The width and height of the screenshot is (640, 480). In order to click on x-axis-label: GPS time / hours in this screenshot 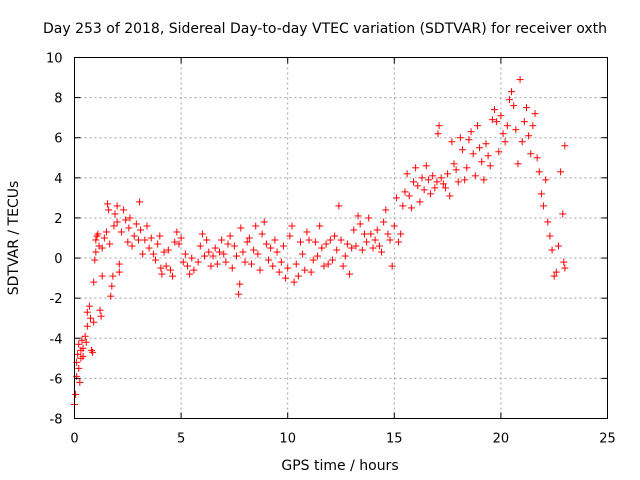, I will do `click(339, 466)`.